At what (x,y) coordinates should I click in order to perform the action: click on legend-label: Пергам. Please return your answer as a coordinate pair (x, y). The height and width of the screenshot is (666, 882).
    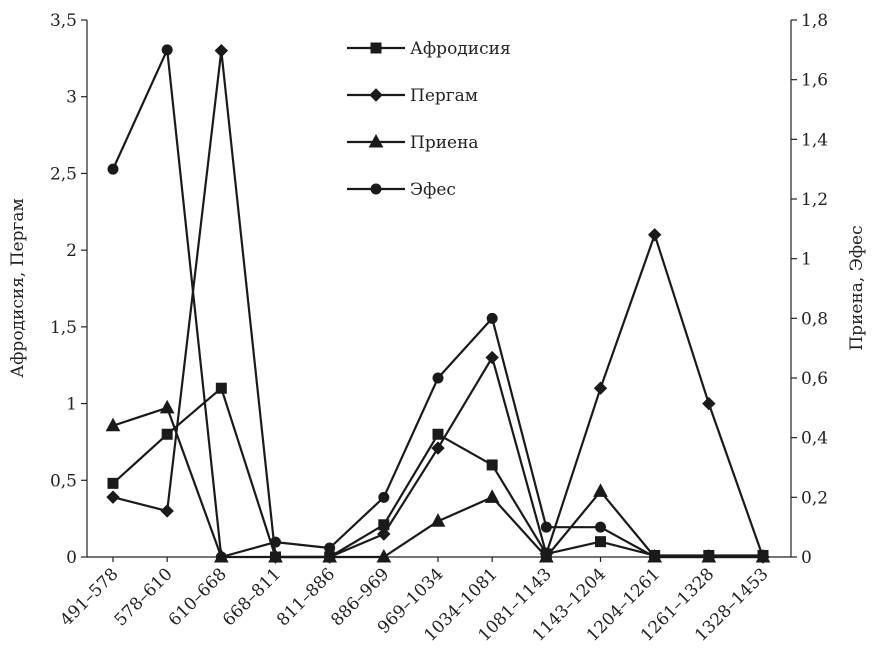
    Looking at the image, I should click on (444, 96).